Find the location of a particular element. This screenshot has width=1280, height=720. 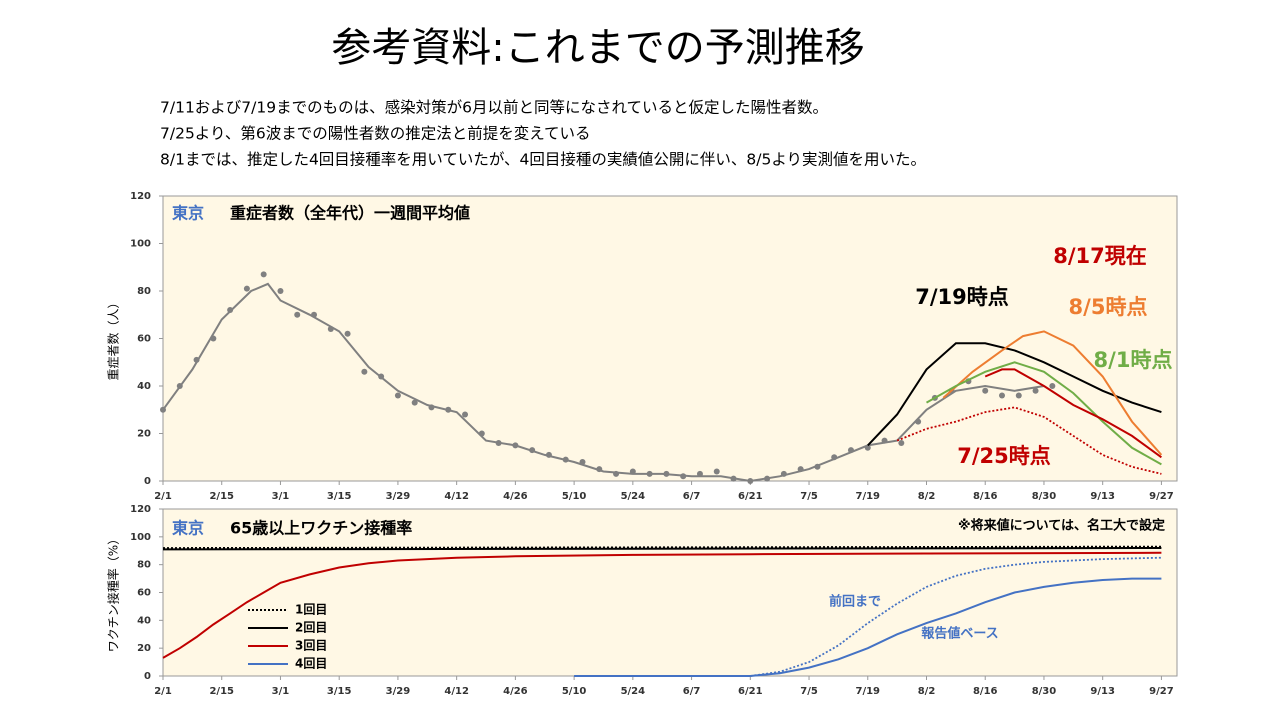

y-axis-label: ワクチン接種率（%） is located at coordinates (113, 592).